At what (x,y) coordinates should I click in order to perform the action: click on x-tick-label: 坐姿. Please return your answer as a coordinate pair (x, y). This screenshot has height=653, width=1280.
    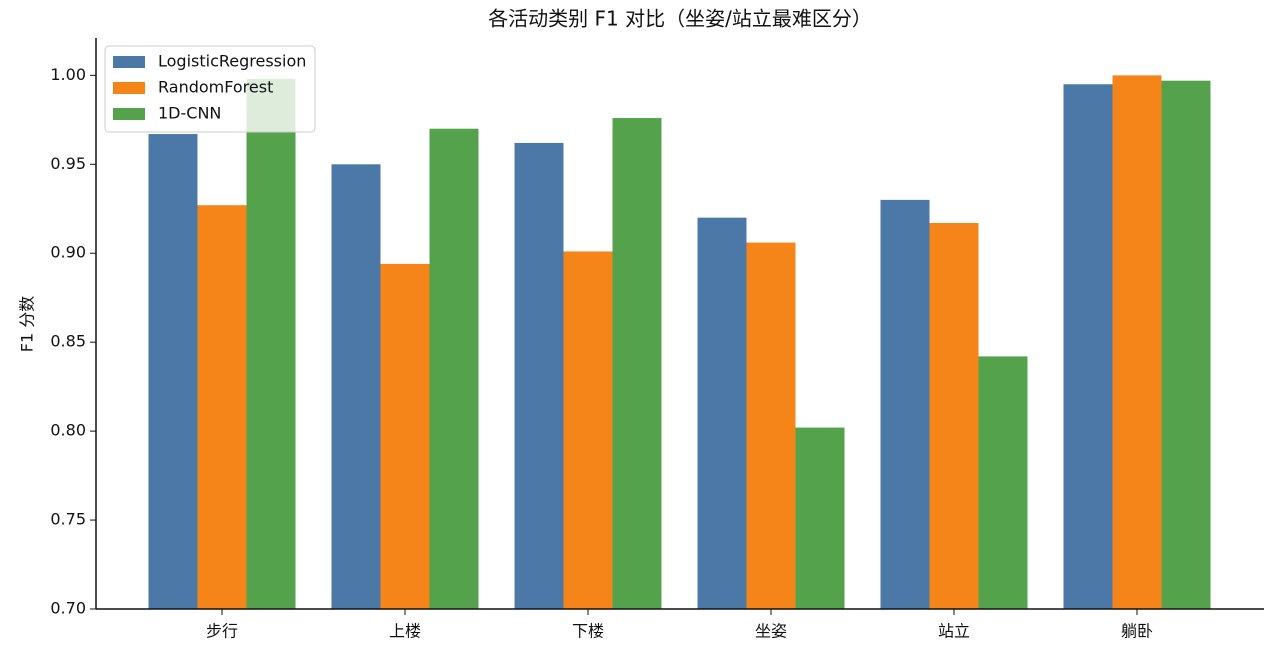
    Looking at the image, I should click on (771, 631).